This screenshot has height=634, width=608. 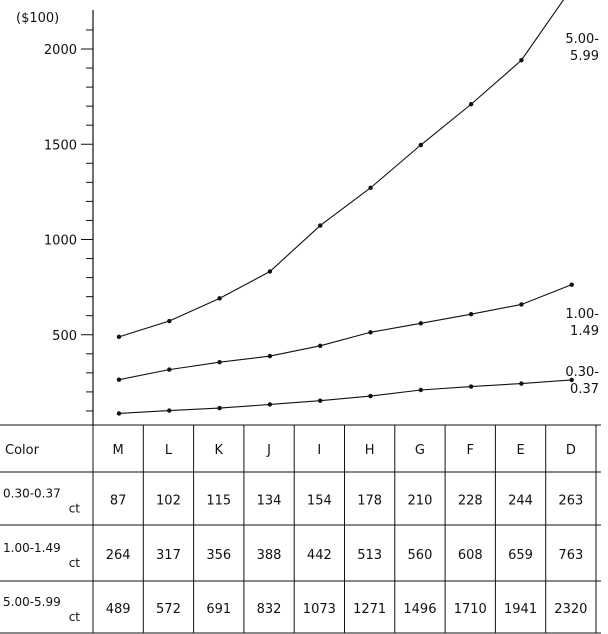 I want to click on data-label: 560, so click(x=420, y=555).